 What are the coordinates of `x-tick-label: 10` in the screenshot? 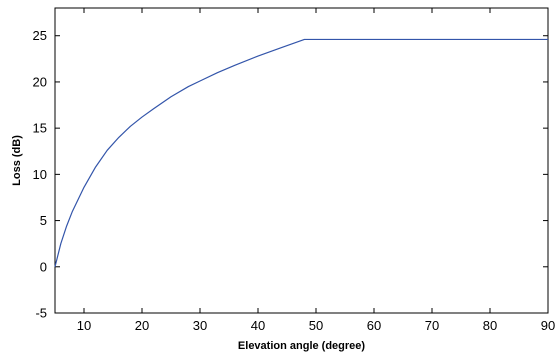 It's located at (84, 325).